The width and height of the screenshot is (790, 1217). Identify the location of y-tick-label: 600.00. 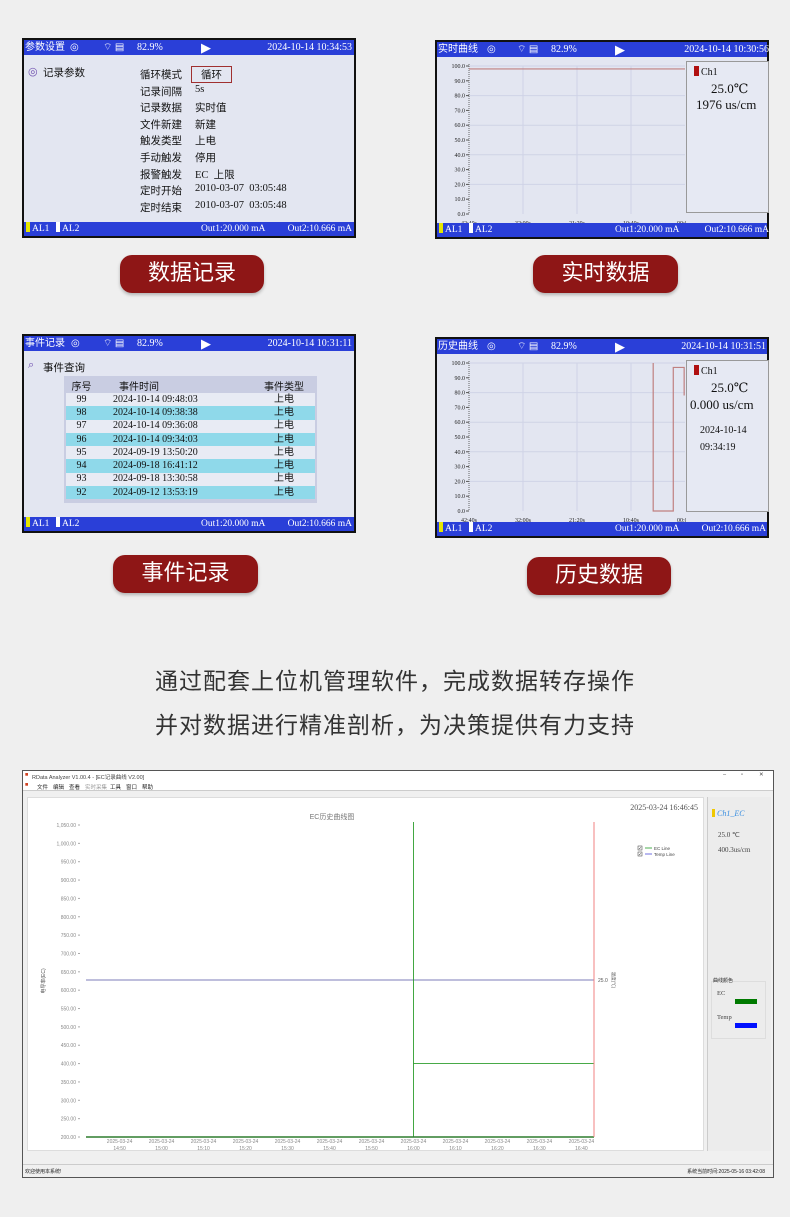
(69, 991).